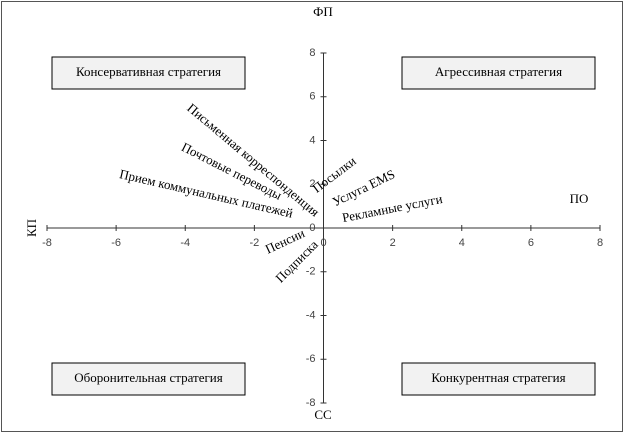 Image resolution: width=625 pixels, height=434 pixels. I want to click on x-tick-label: 4, so click(462, 243).